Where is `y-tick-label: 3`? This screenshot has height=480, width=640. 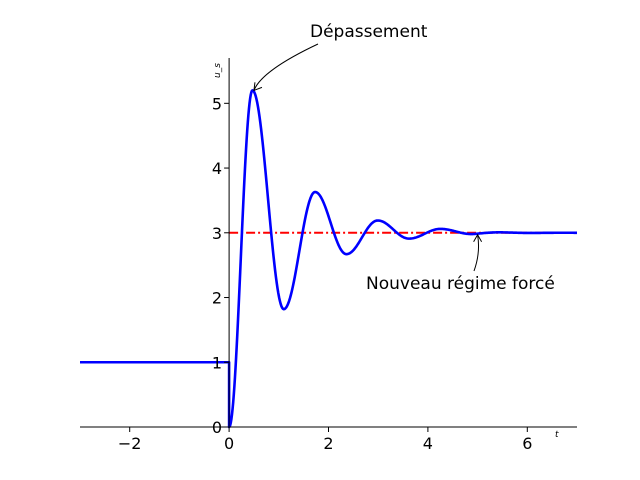 y-tick-label: 3 is located at coordinates (217, 233).